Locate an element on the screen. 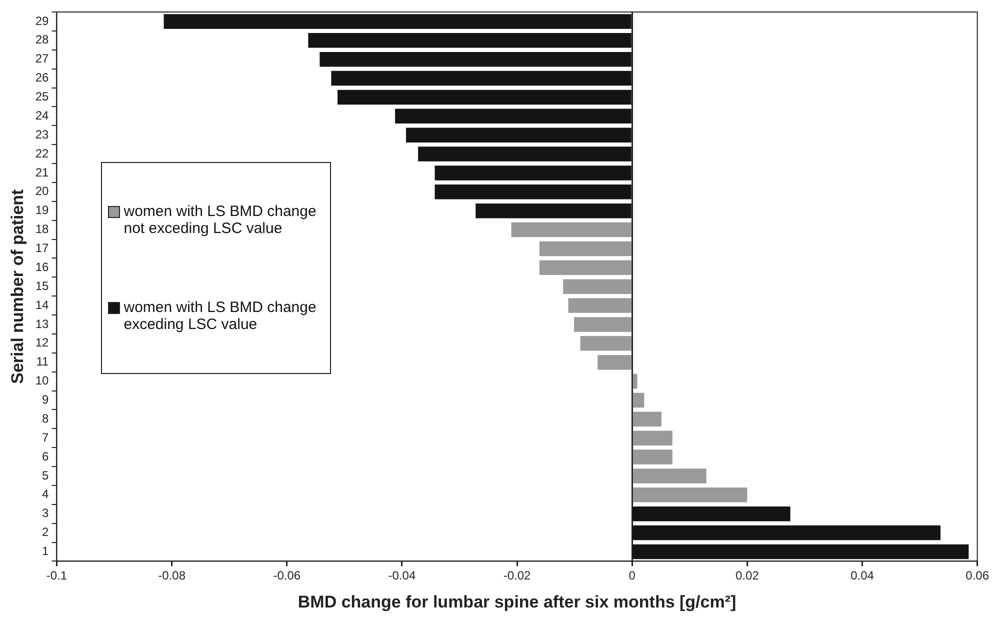 This screenshot has height=617, width=992. y-tick-label: 10 is located at coordinates (42, 381).